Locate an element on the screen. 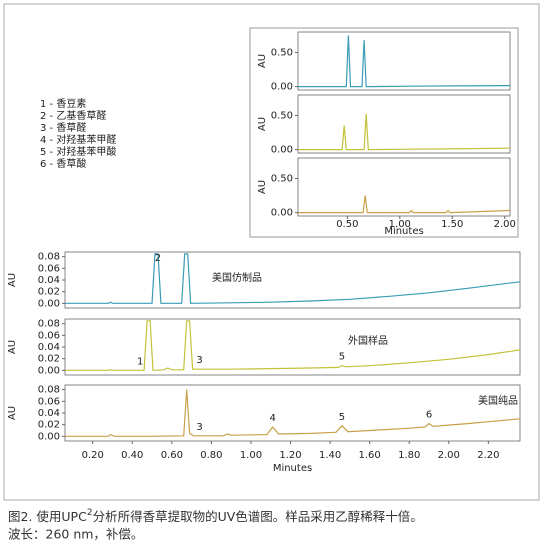 This screenshot has height=549, width=544. sample-label: 外国样品 is located at coordinates (368, 340).